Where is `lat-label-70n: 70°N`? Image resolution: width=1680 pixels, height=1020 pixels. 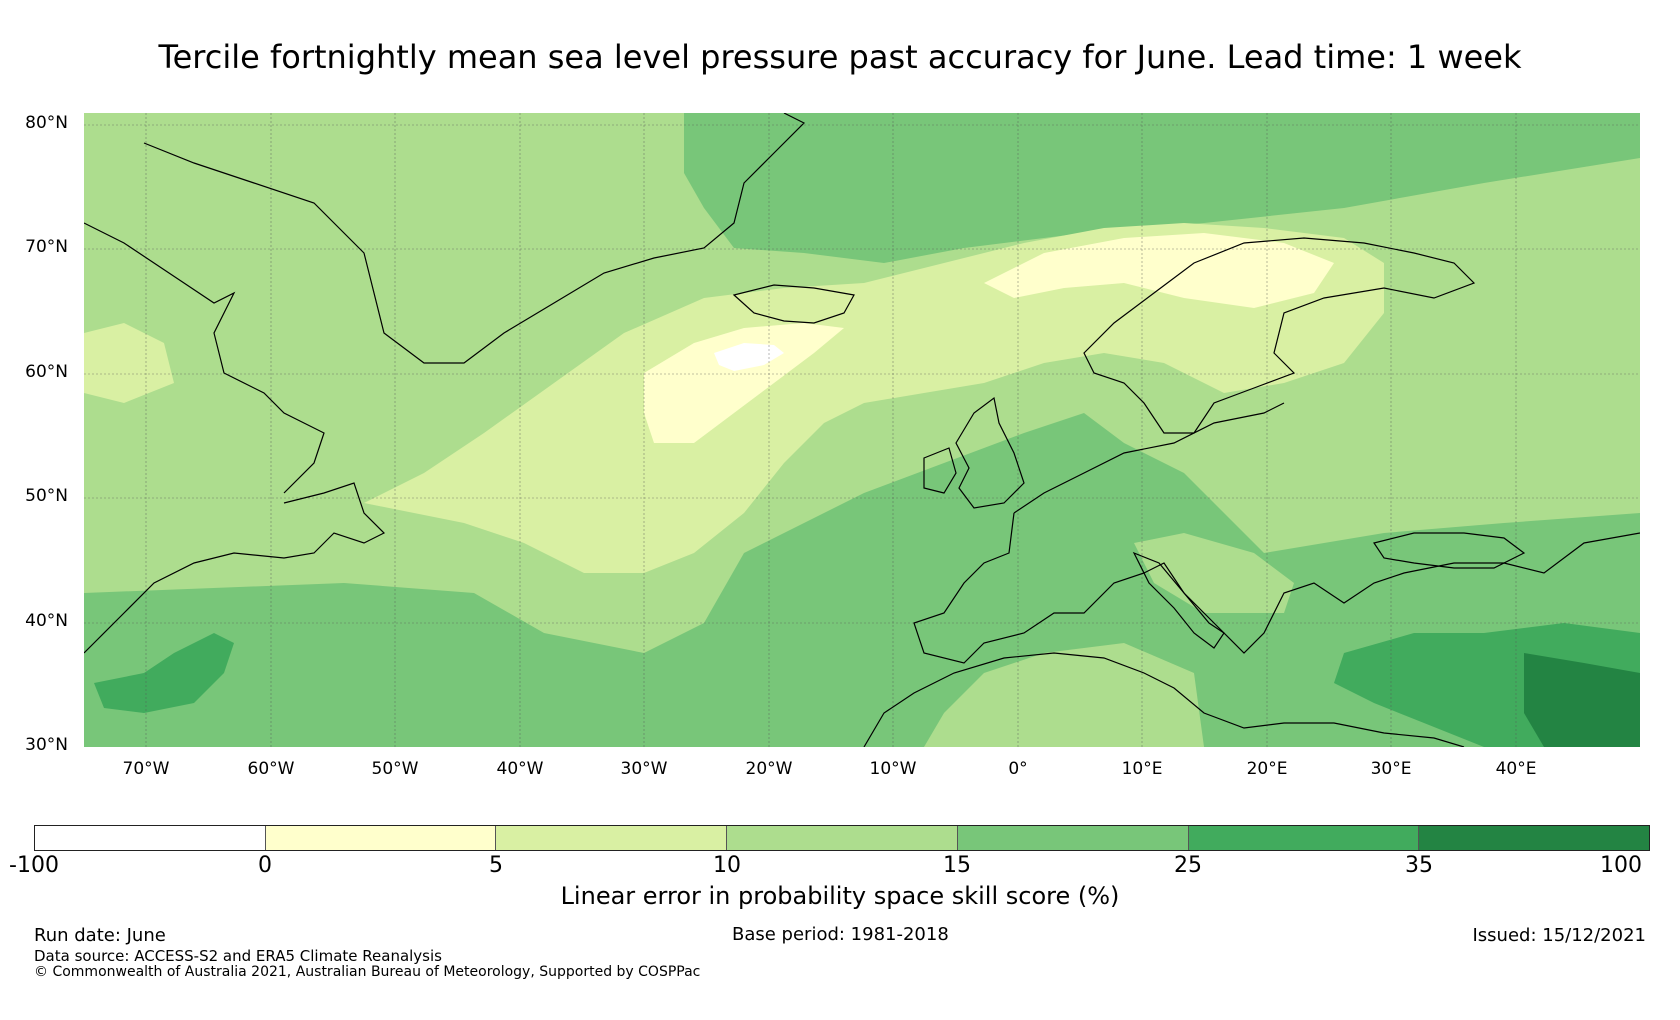 lat-label-70n: 70°N is located at coordinates (46, 247).